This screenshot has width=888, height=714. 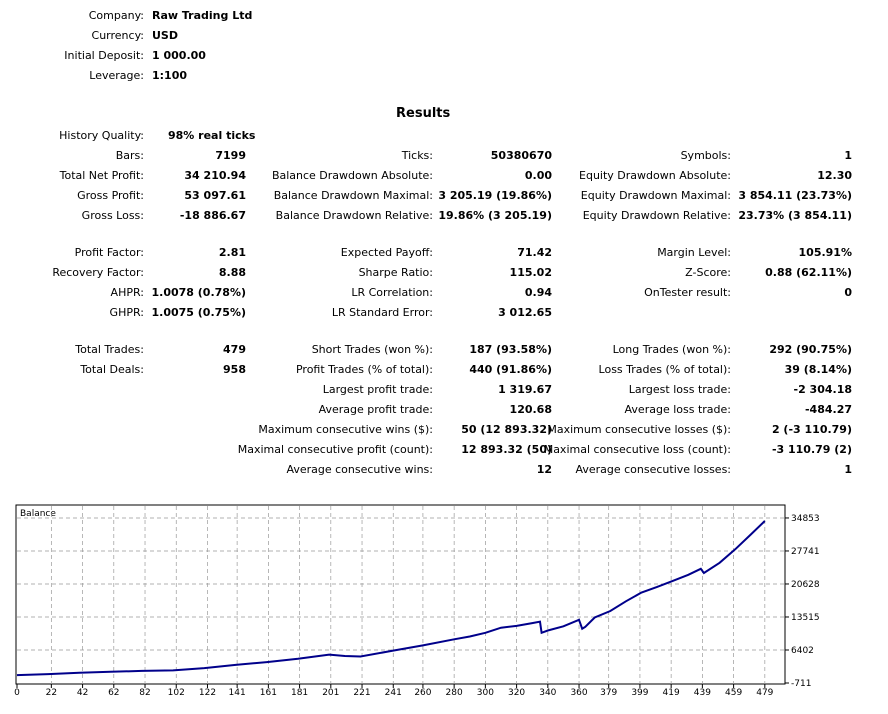 I want to click on total-deals-value: 958, so click(x=234, y=369).